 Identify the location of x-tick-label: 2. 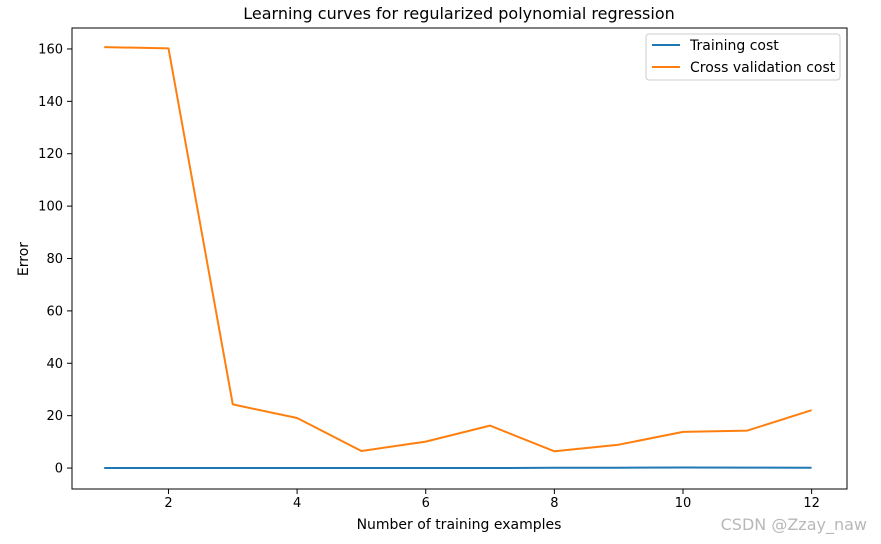
(168, 503).